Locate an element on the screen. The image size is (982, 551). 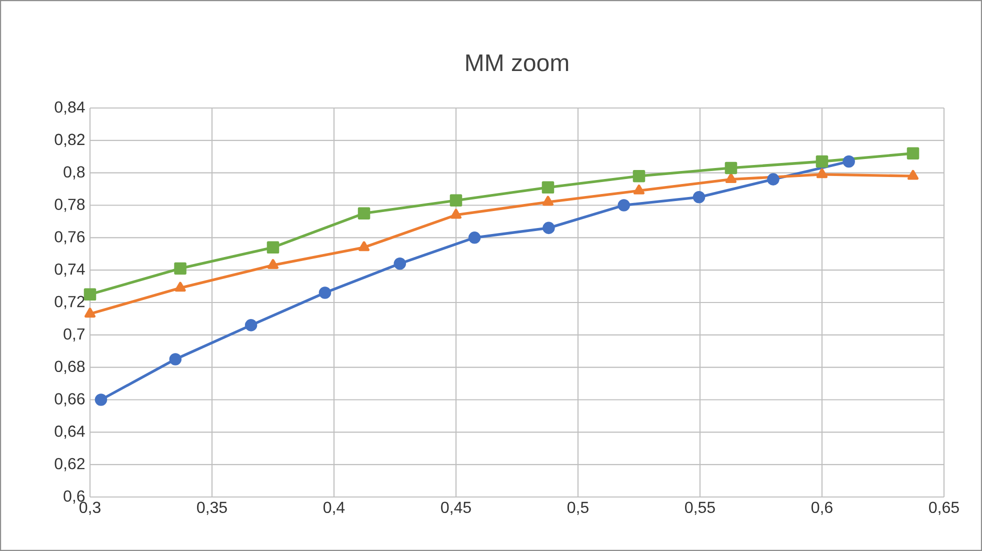
chart-title: MM zoom is located at coordinates (517, 63).